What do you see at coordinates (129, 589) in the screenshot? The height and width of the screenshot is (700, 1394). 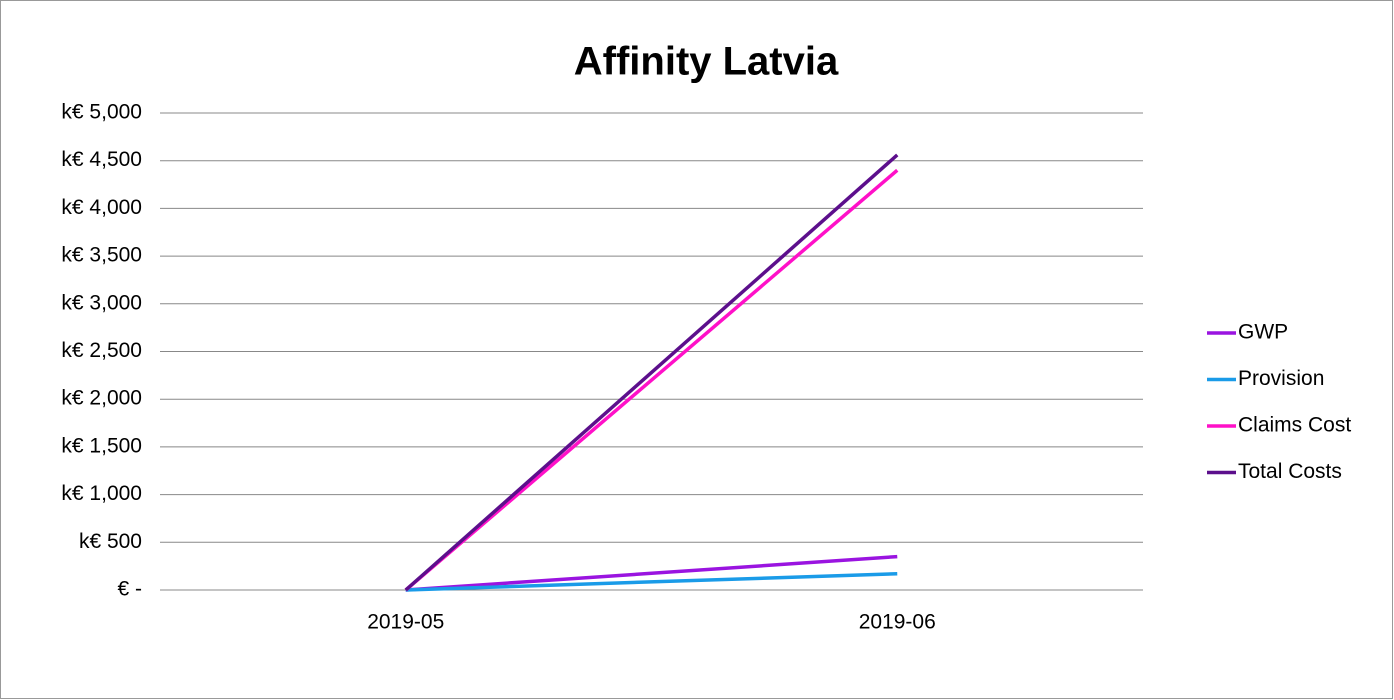 I see `y-tick-label: € -` at bounding box center [129, 589].